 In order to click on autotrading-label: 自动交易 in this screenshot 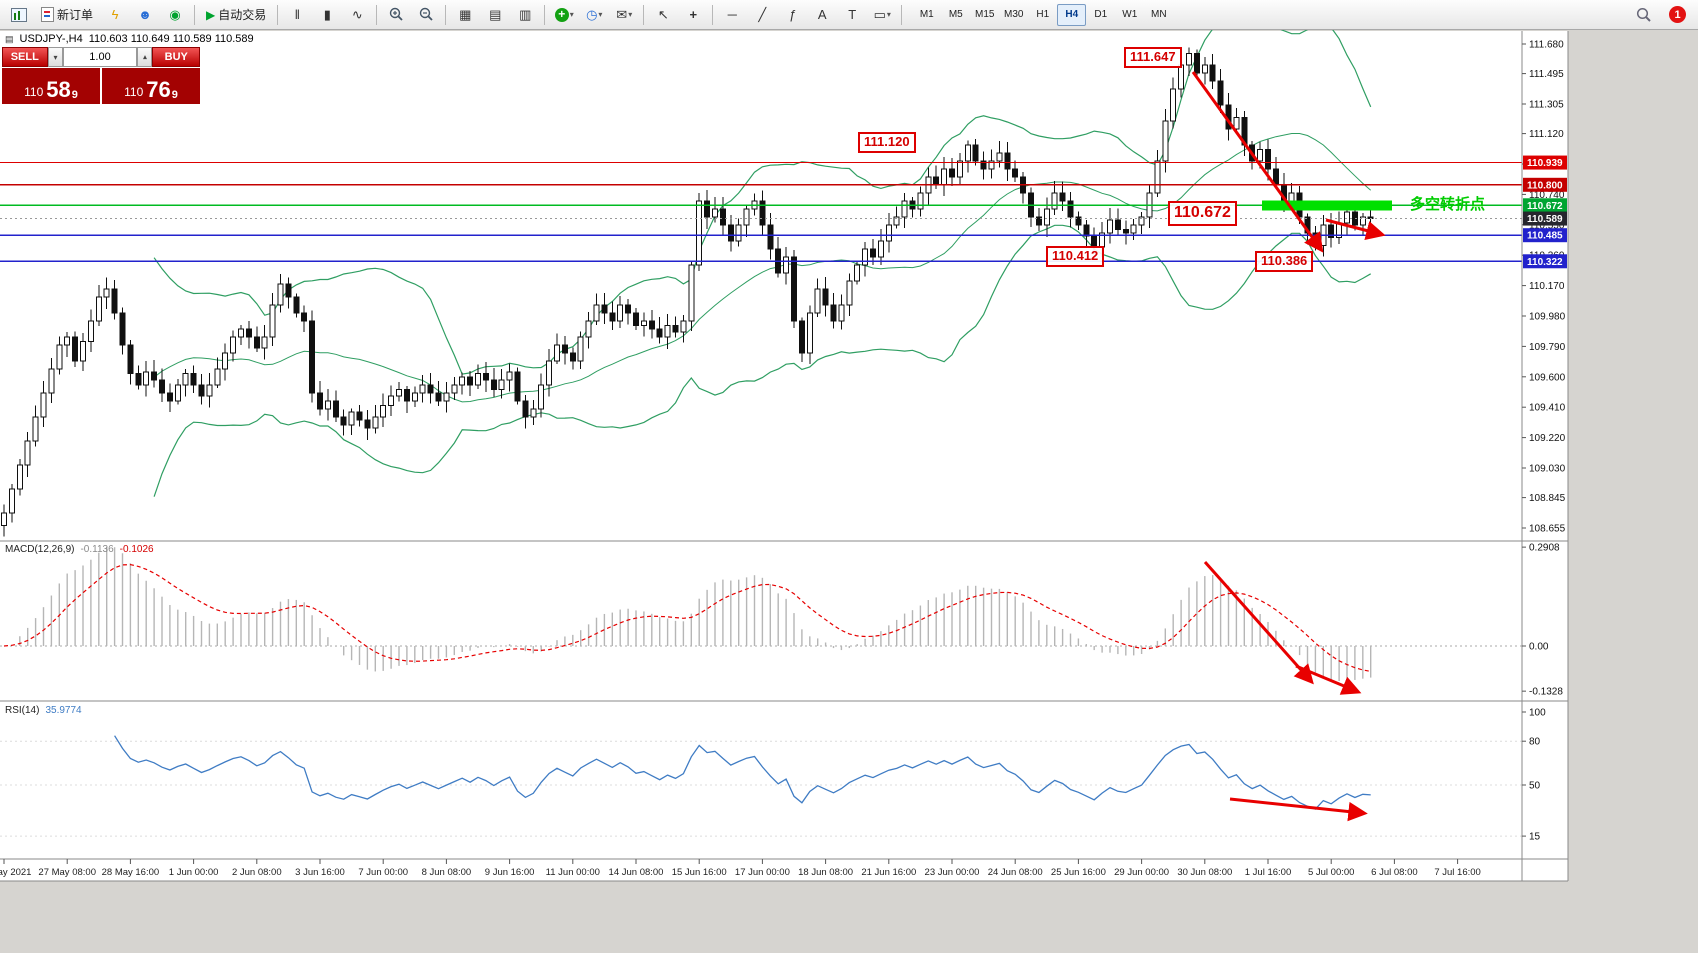, I will do `click(242, 15)`.